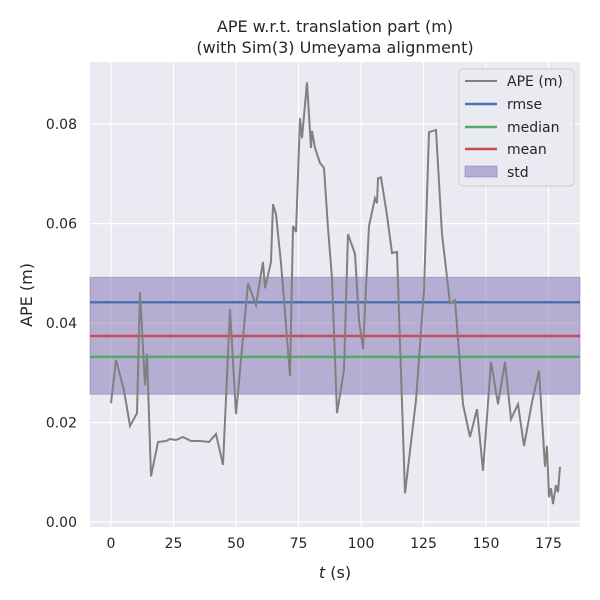  What do you see at coordinates (533, 128) in the screenshot?
I see `legend-median: median` at bounding box center [533, 128].